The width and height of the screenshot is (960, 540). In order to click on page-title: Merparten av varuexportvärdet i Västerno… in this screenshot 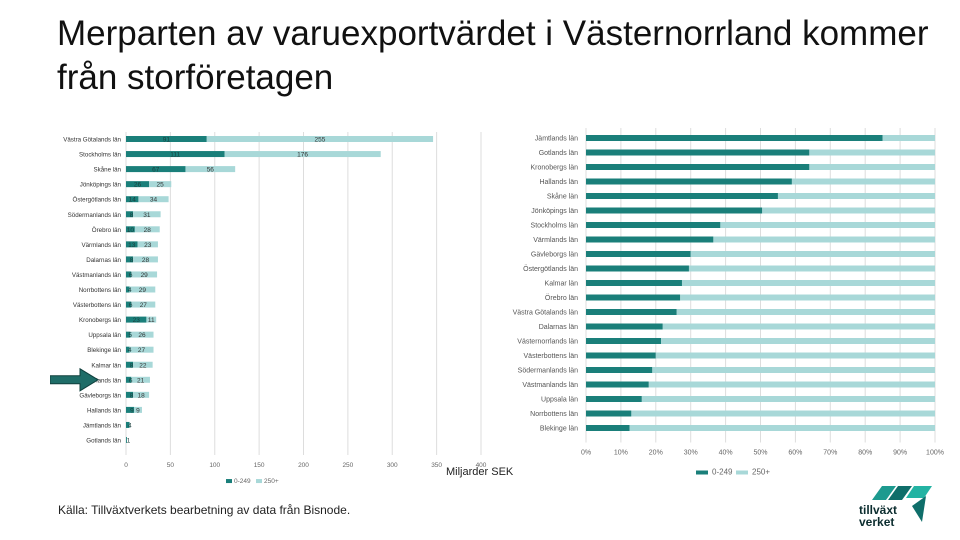, I will do `click(493, 55)`.